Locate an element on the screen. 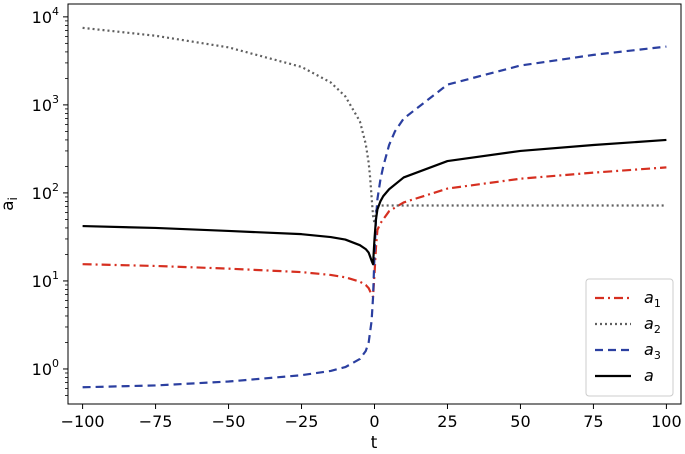 The image size is (685, 454). x-tick-label: −100 is located at coordinates (83, 421).